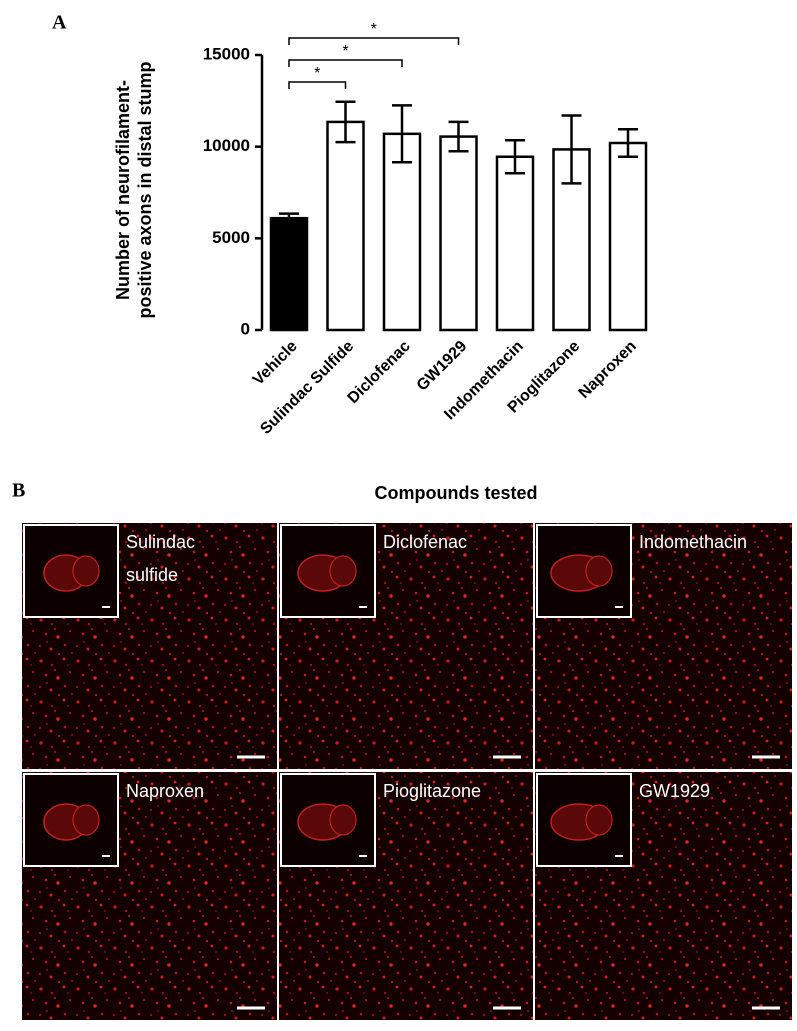 The width and height of the screenshot is (797, 1031). Describe the element at coordinates (18, 491) in the screenshot. I see `panel-label: B` at that location.